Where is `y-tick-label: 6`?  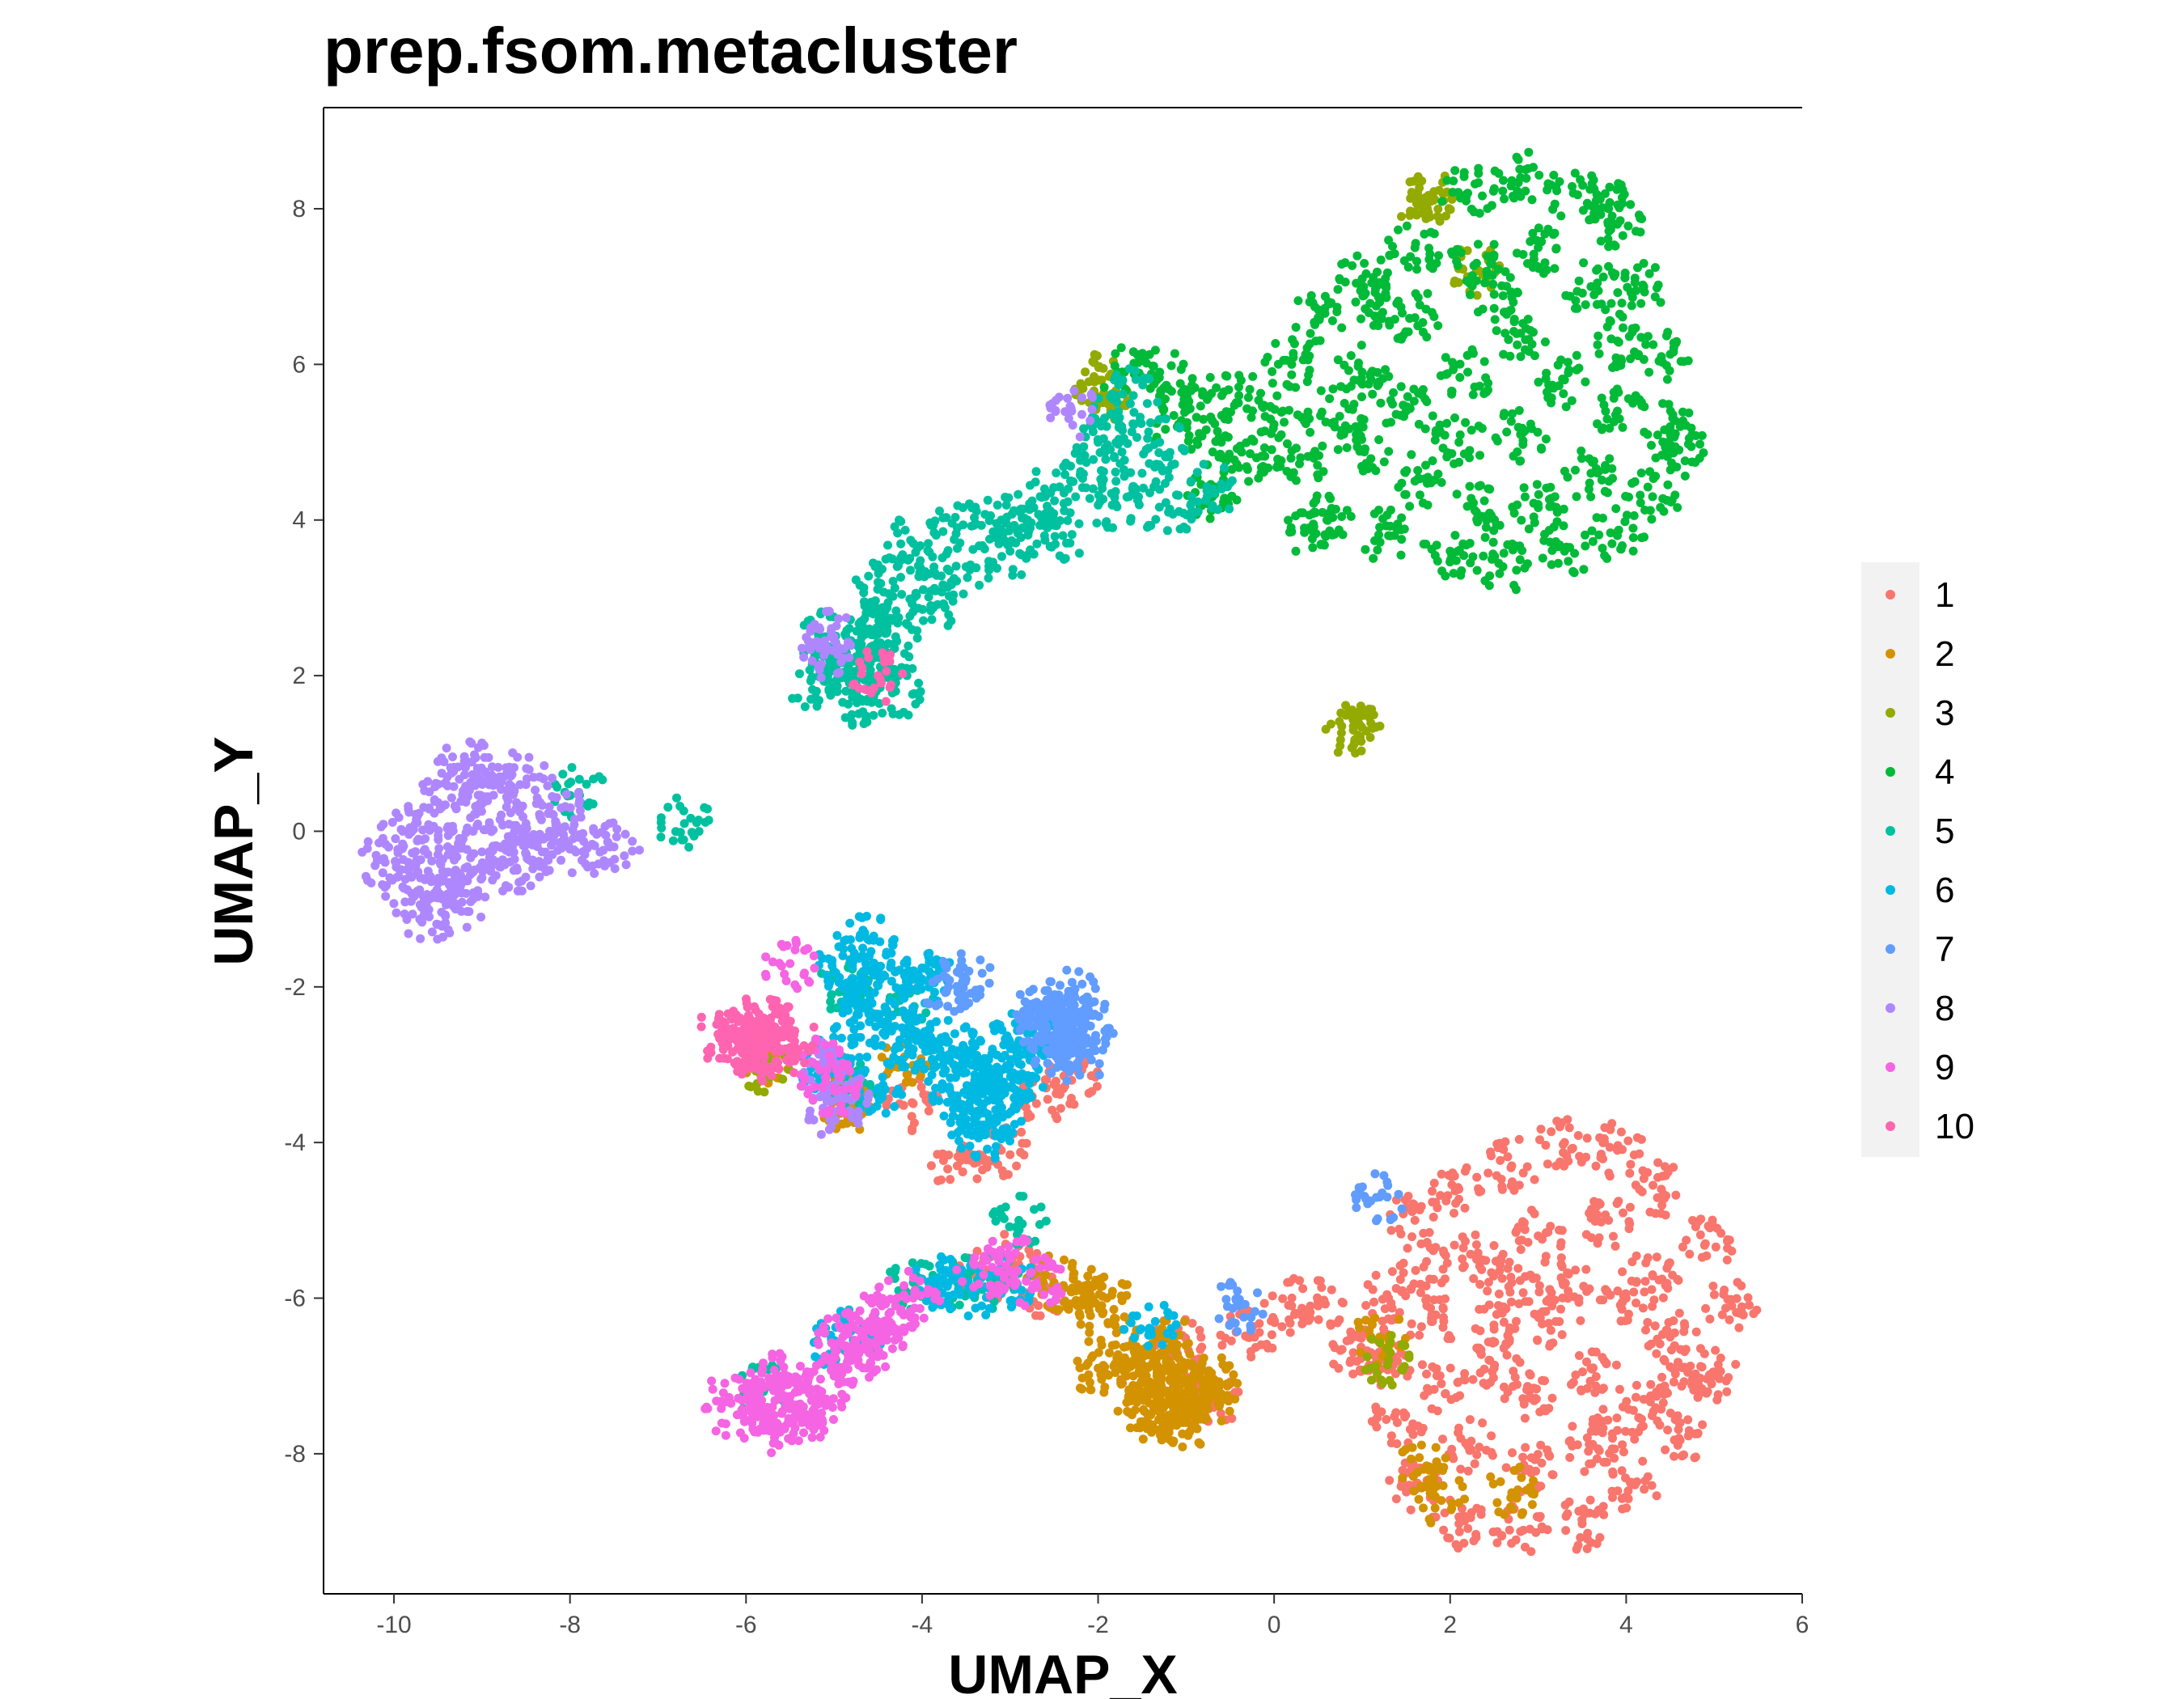 y-tick-label: 6 is located at coordinates (299, 364).